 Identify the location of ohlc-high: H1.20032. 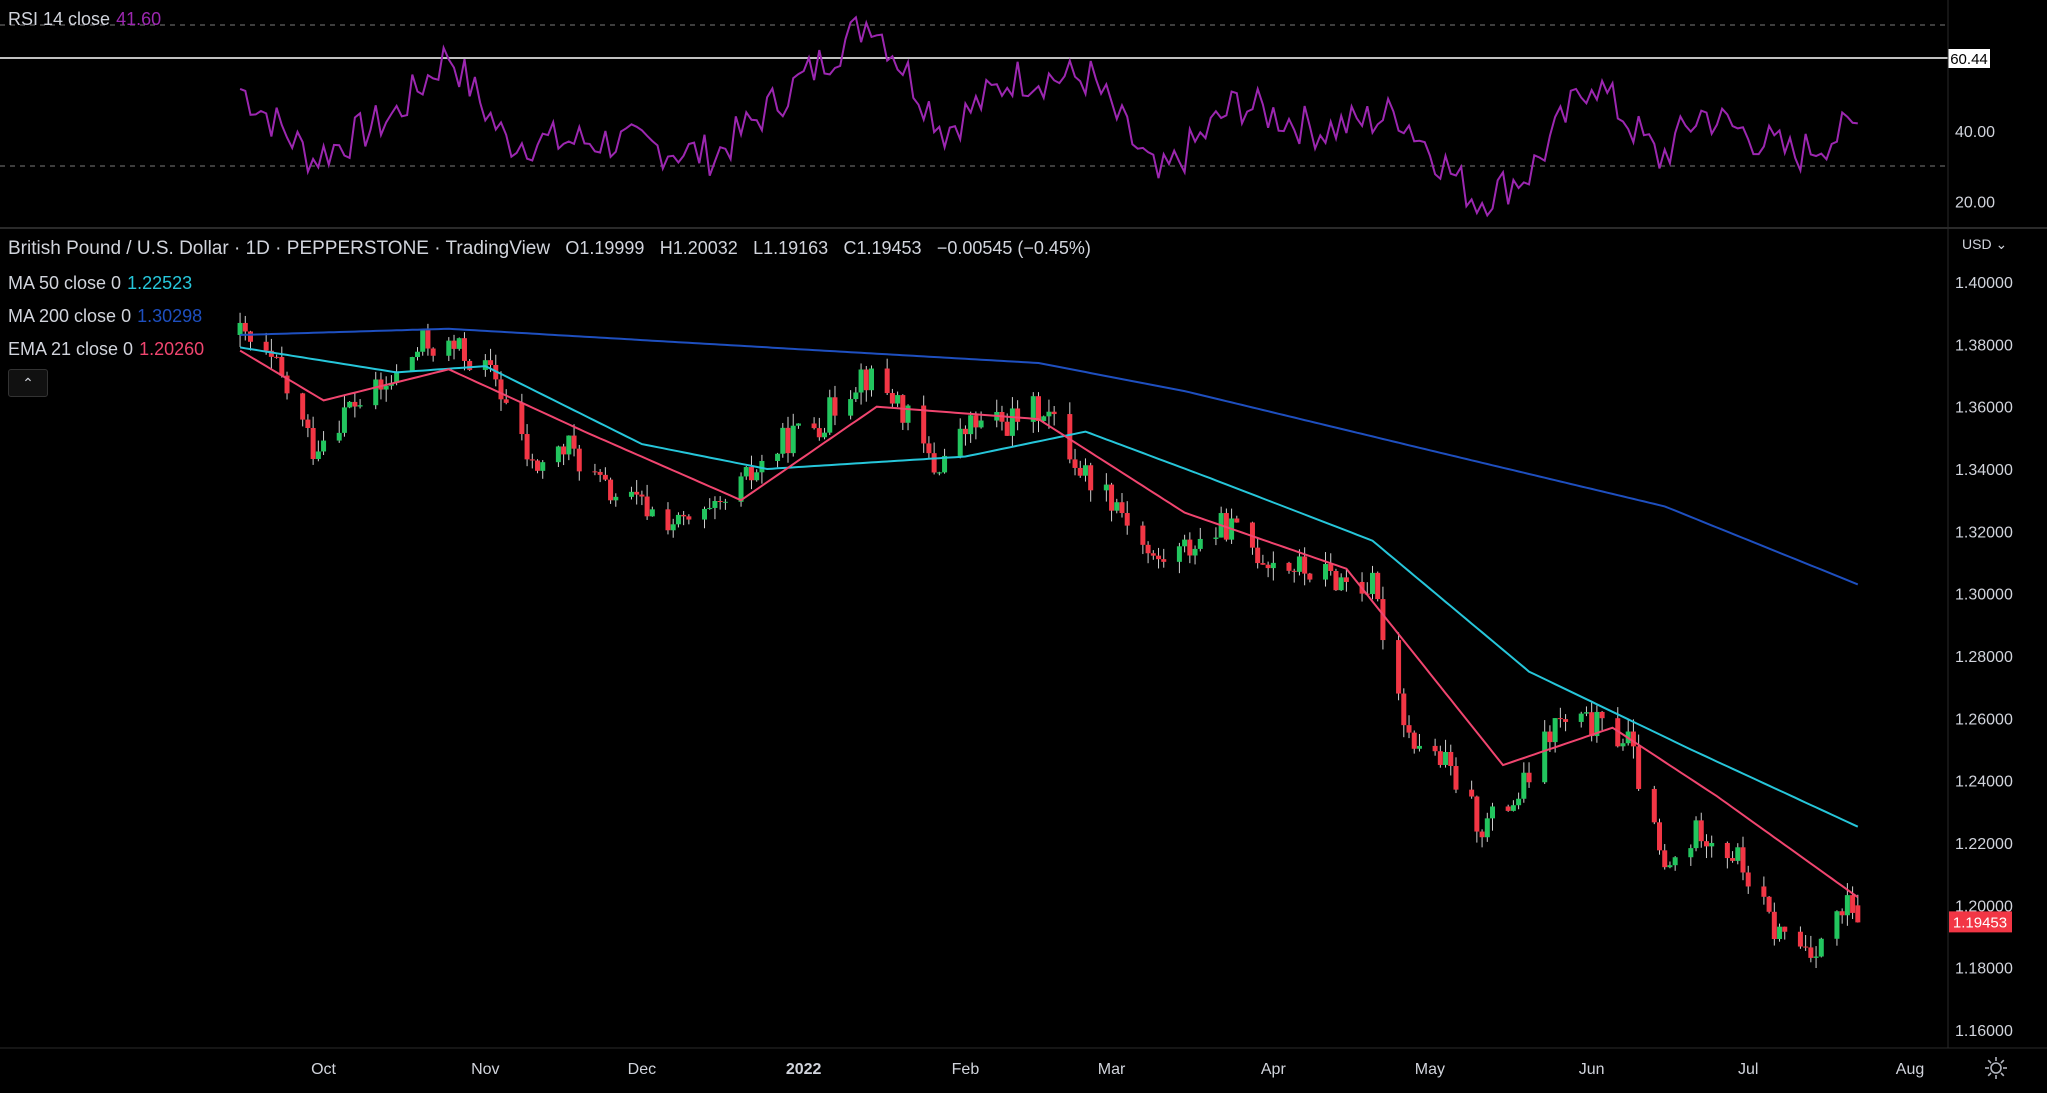
(698, 248).